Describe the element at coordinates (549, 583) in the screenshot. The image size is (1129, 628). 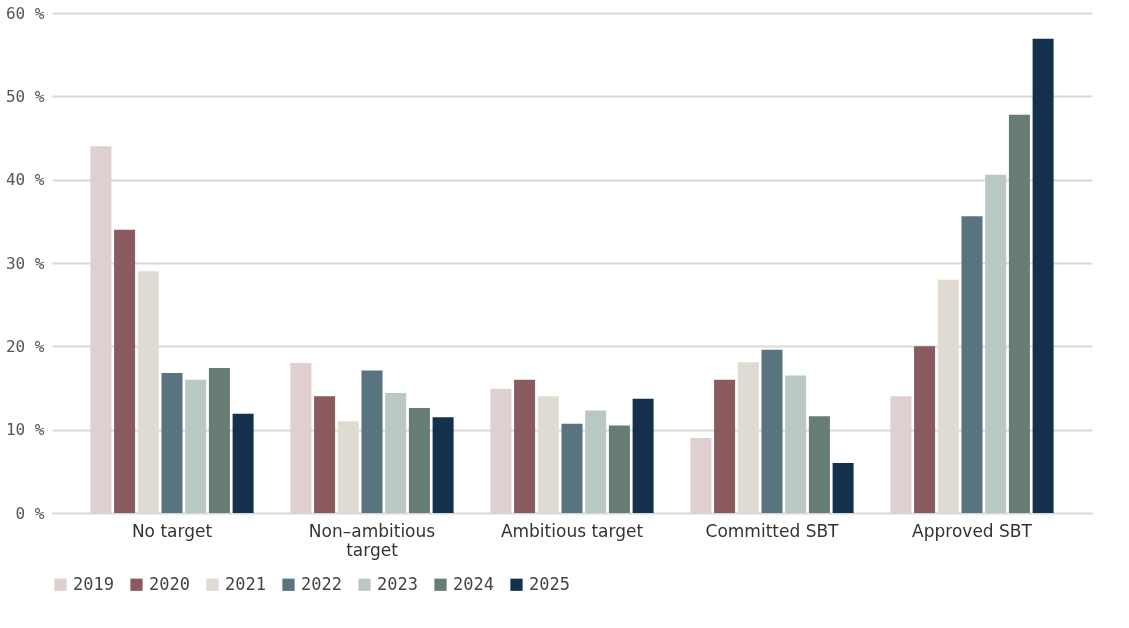
I see `legend-label: 2025` at that location.